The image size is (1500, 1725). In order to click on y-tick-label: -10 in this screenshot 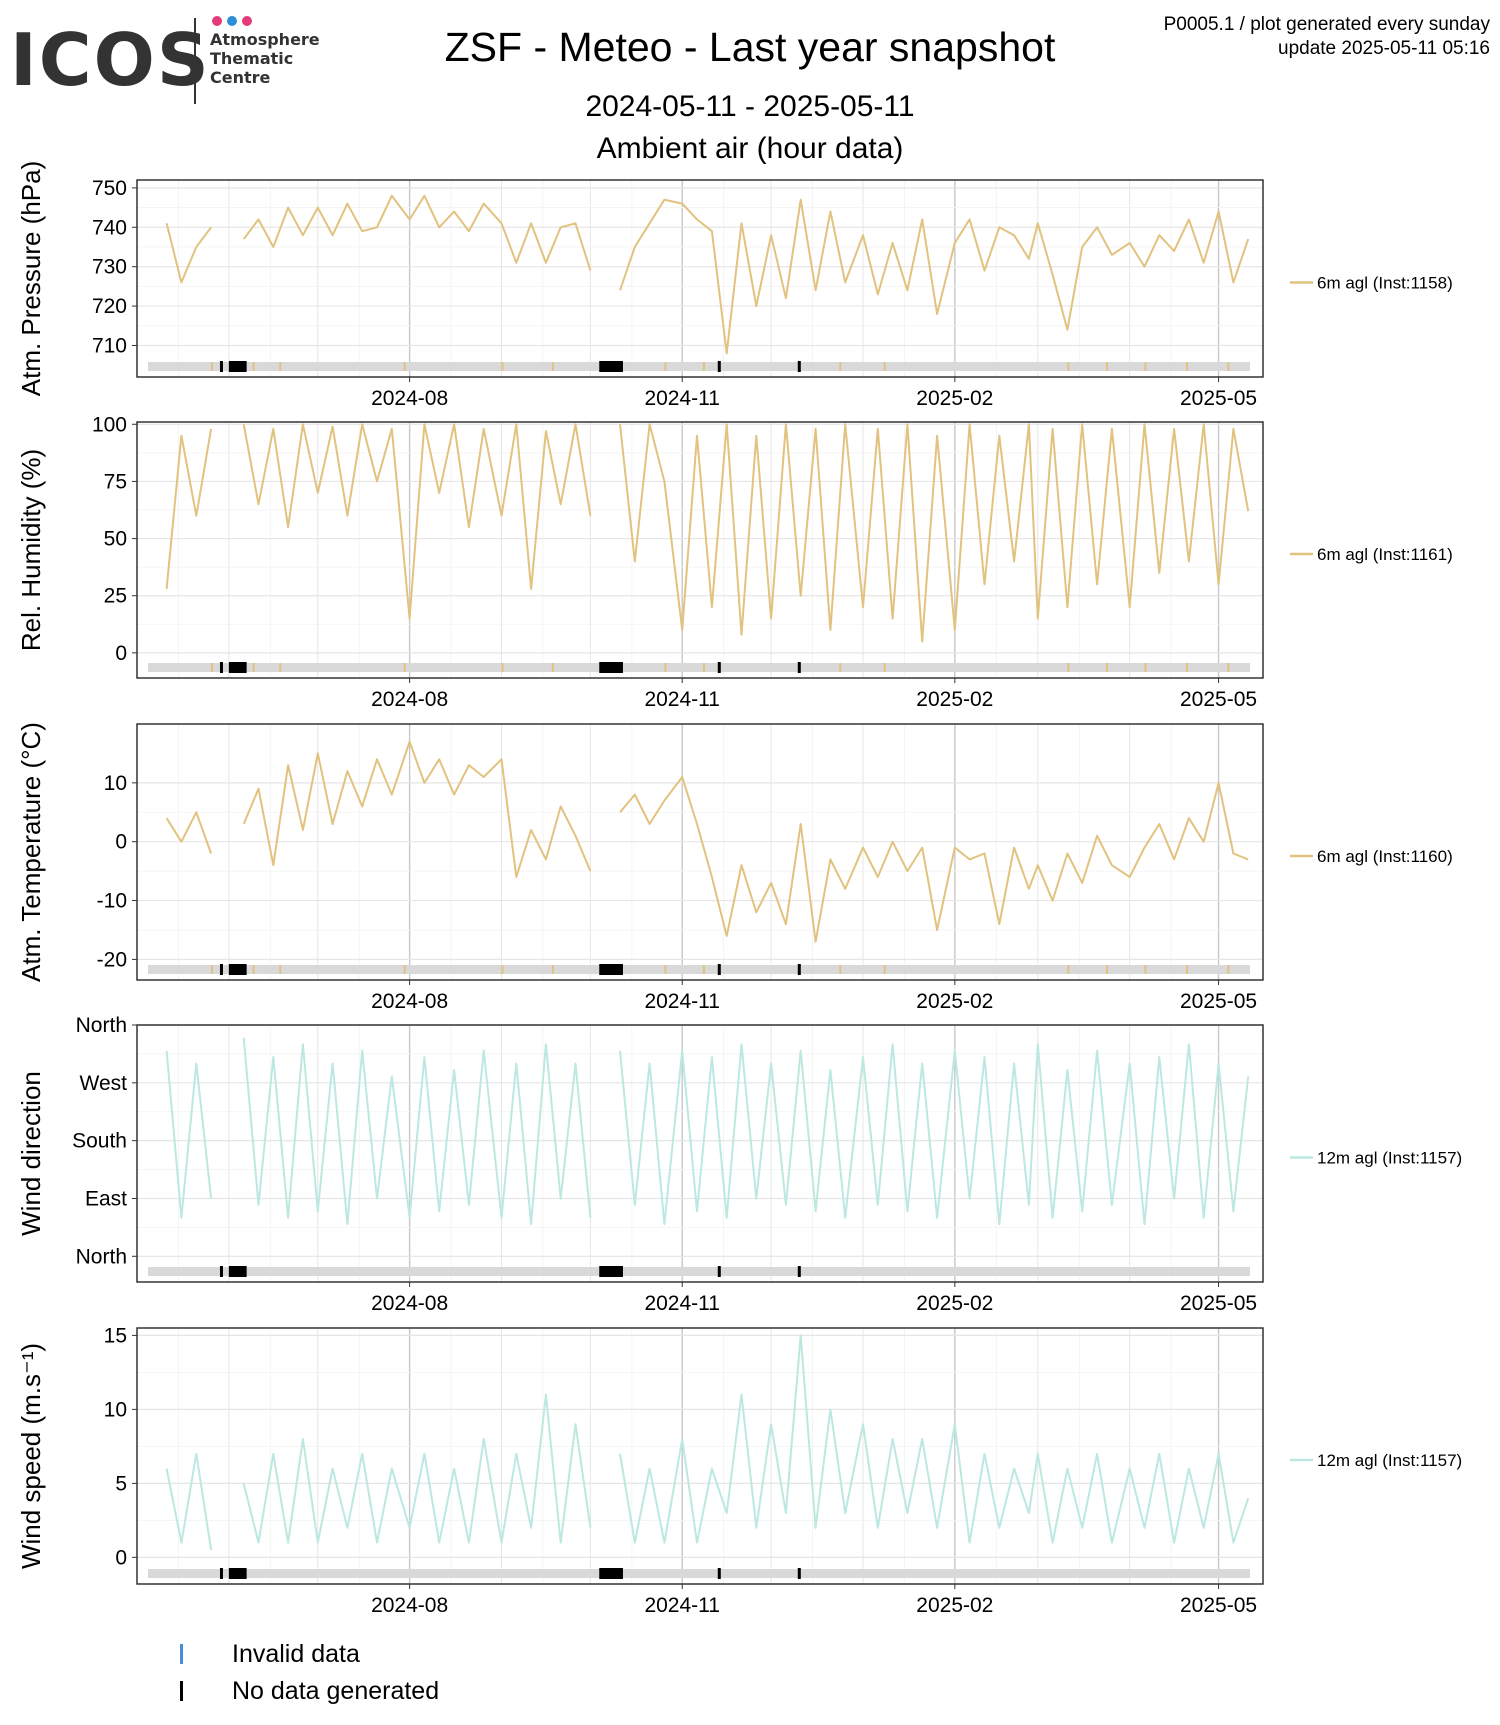, I will do `click(112, 901)`.